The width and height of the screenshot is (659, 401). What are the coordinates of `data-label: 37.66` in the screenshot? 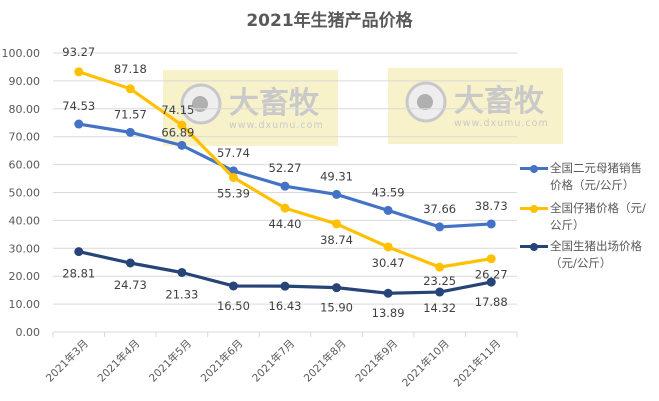 It's located at (439, 209).